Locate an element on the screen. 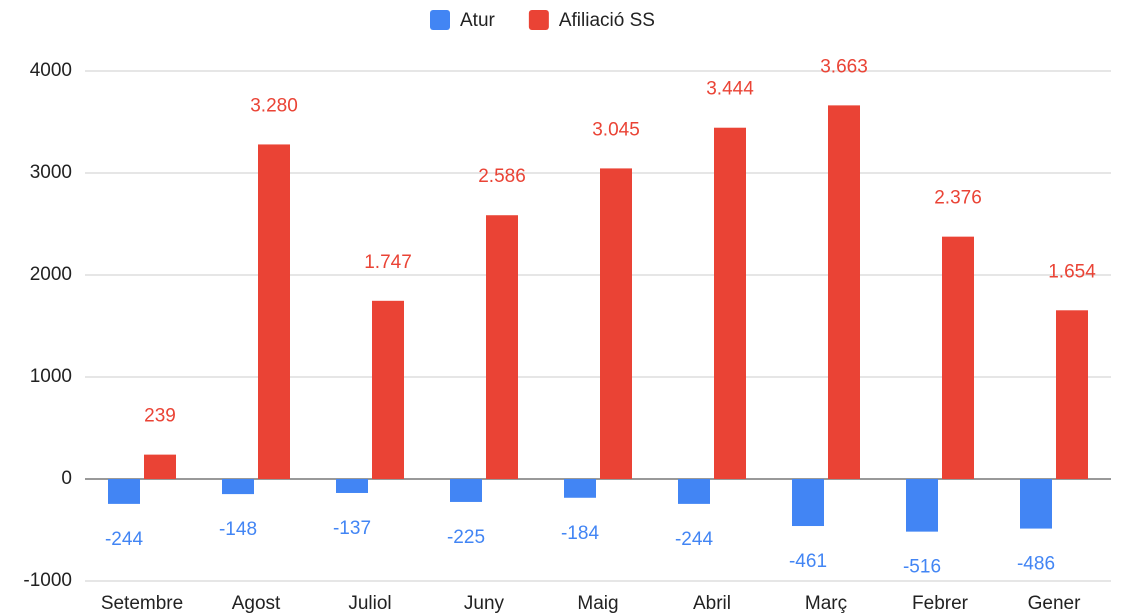  value-label: -148 is located at coordinates (238, 529).